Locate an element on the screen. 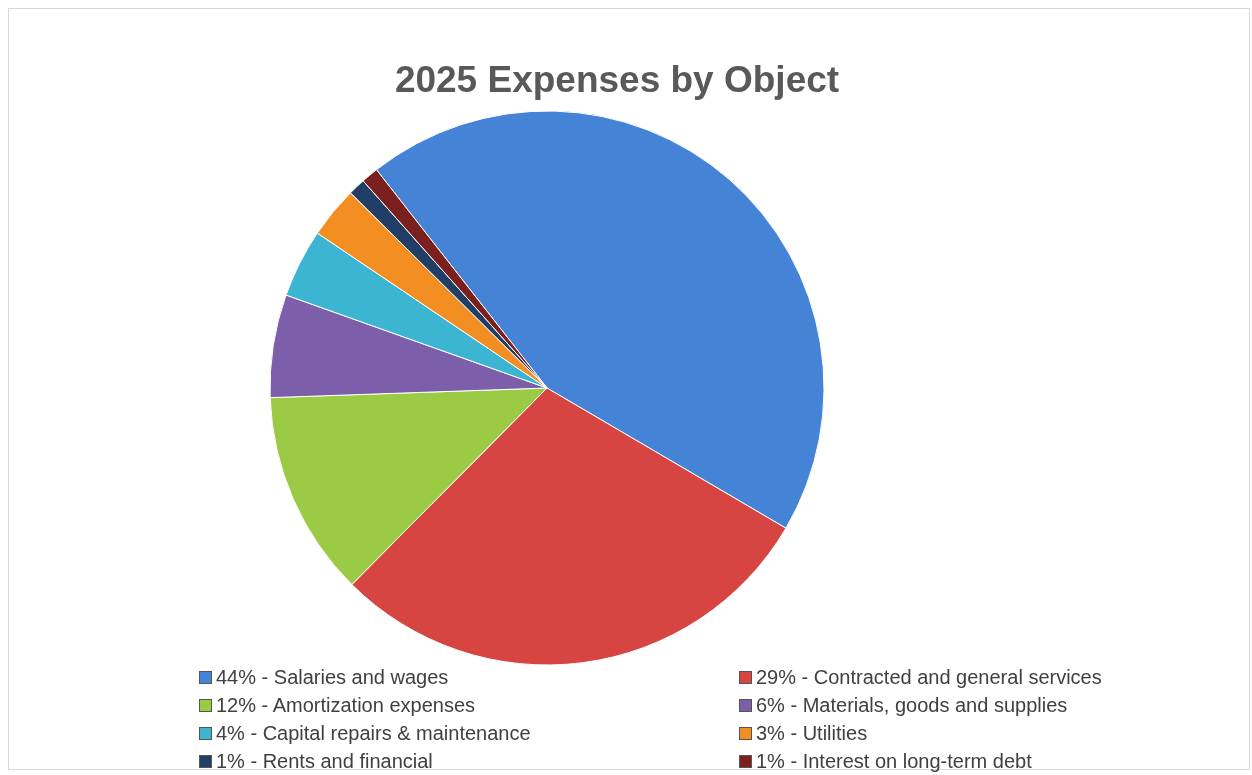  legend-label: 1% - Rents and financial is located at coordinates (324, 761).